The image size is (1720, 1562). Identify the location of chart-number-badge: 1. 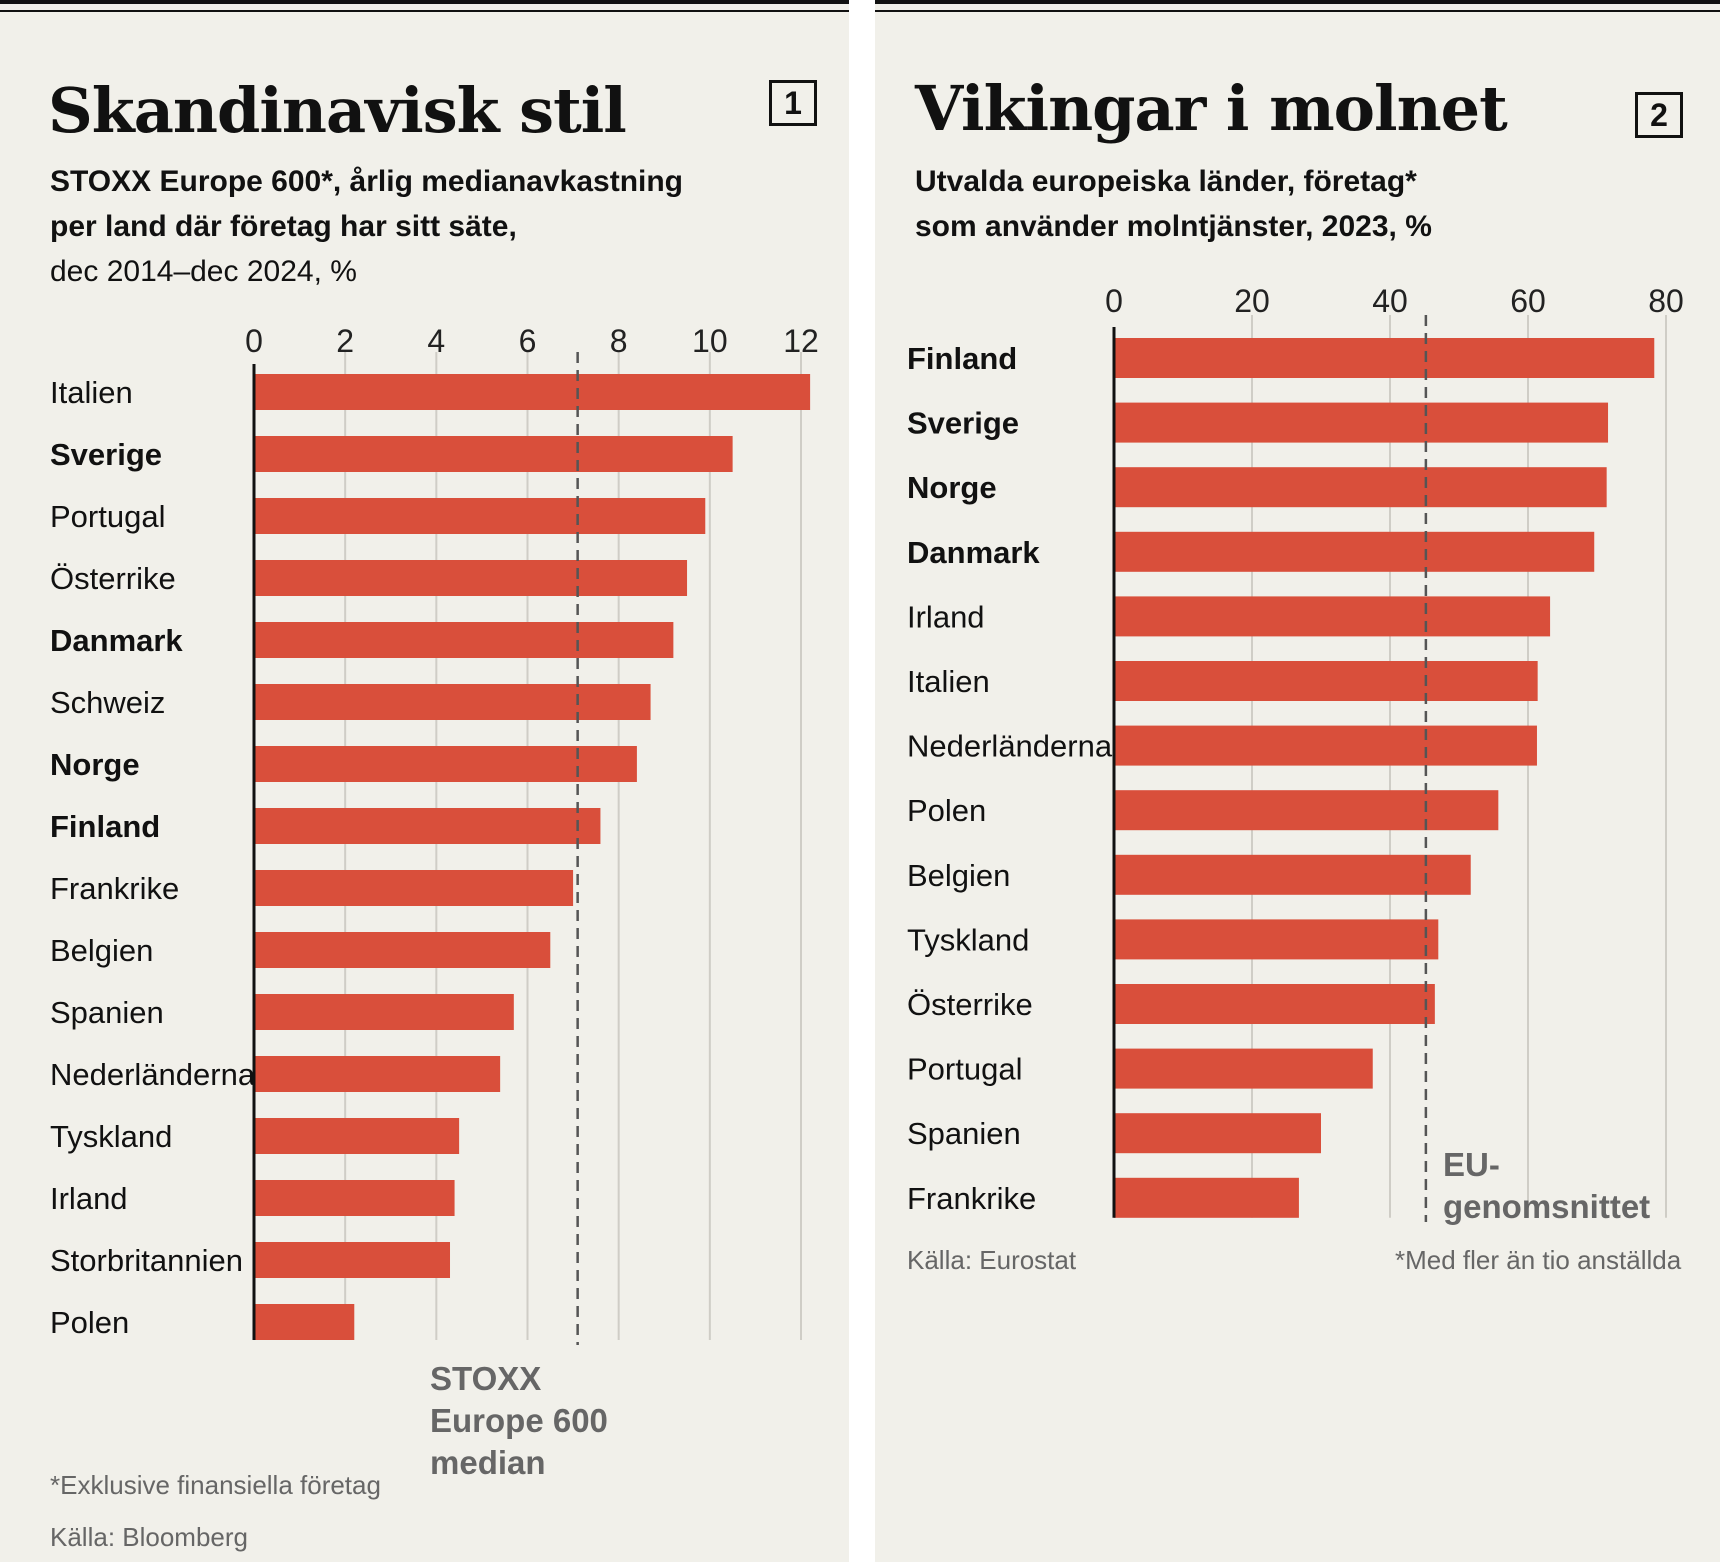
(793, 103).